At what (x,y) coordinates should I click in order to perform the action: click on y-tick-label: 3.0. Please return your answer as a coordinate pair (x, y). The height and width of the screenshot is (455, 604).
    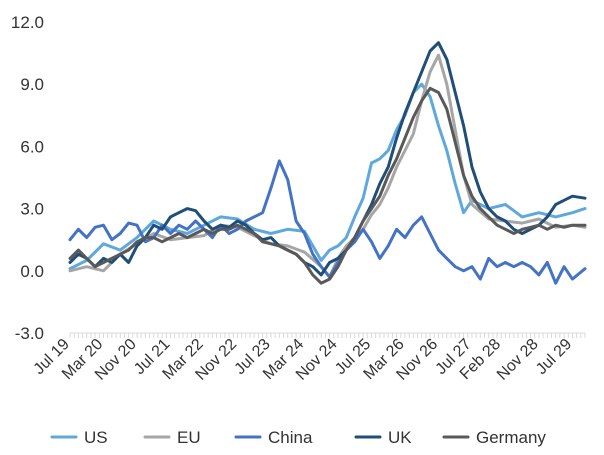
    Looking at the image, I should click on (32, 209).